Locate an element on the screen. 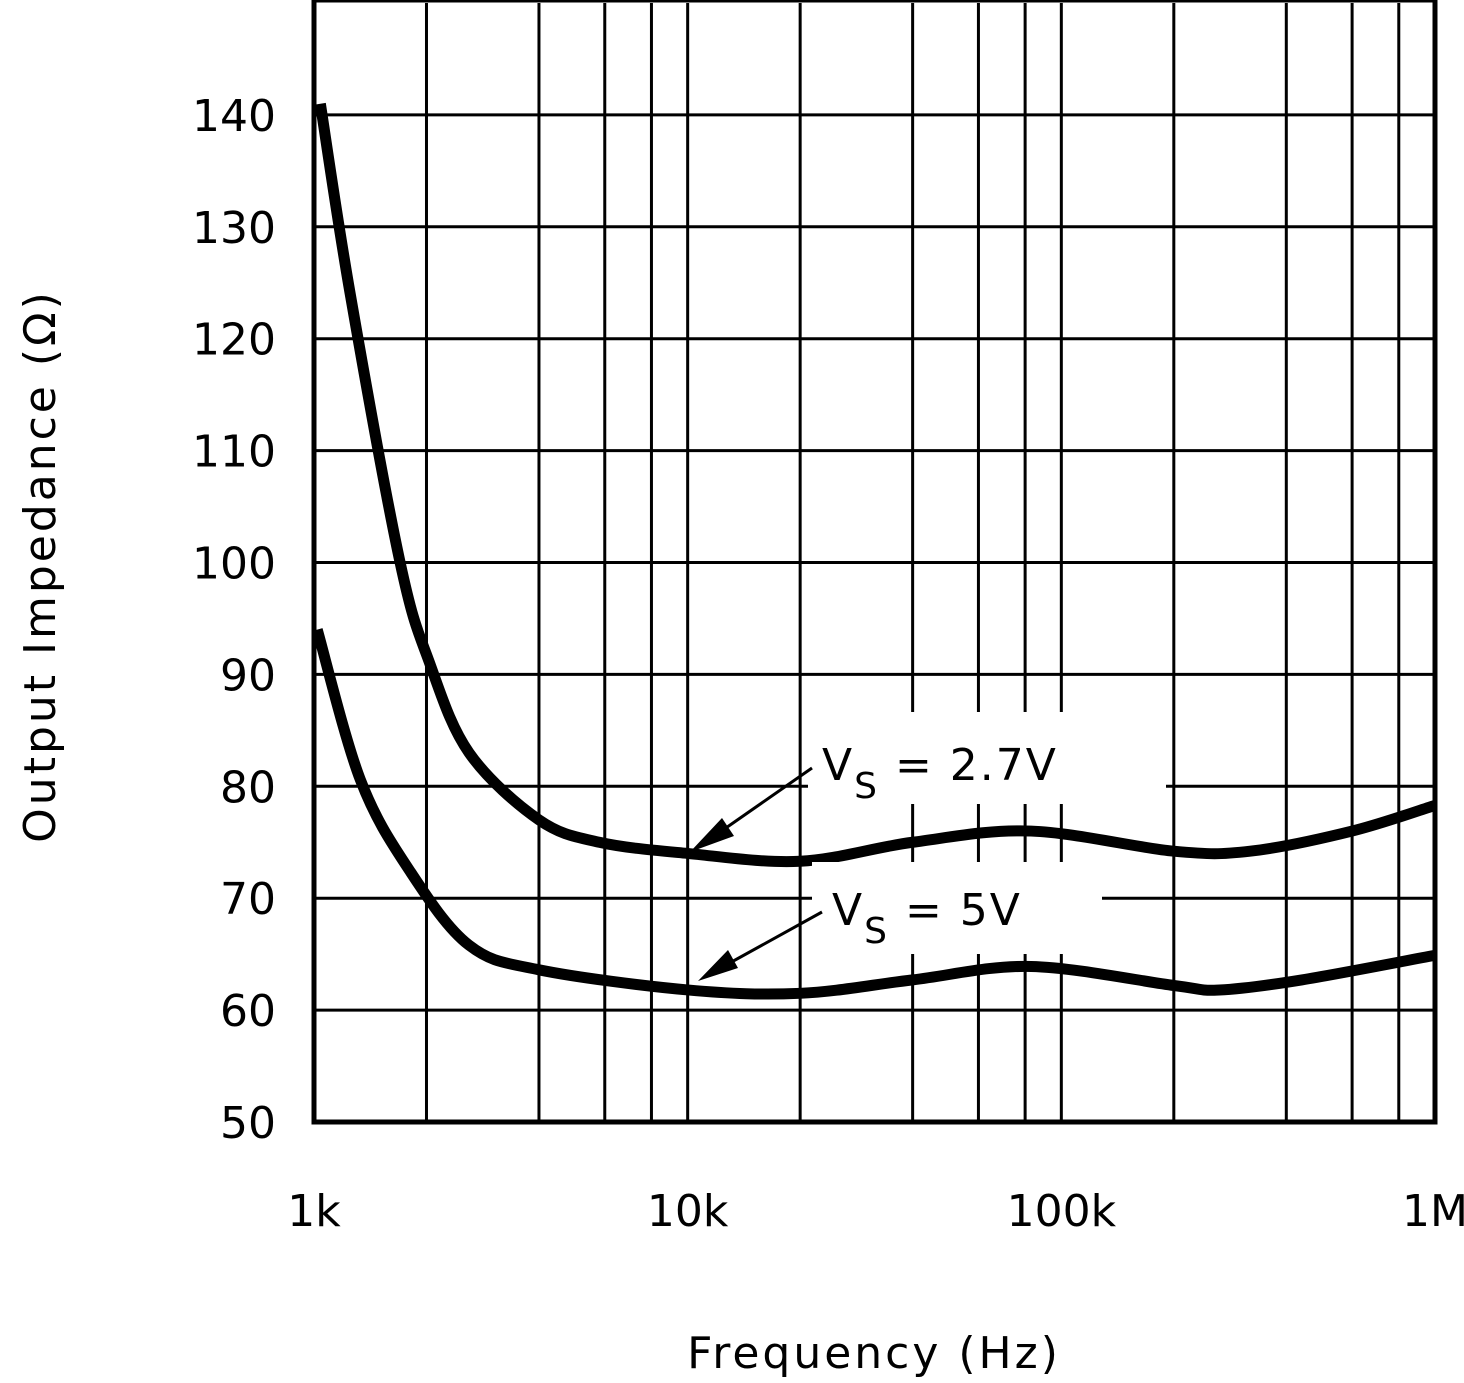  x-tick-labels: 1k 10k 100k 1M is located at coordinates (875, 1211).